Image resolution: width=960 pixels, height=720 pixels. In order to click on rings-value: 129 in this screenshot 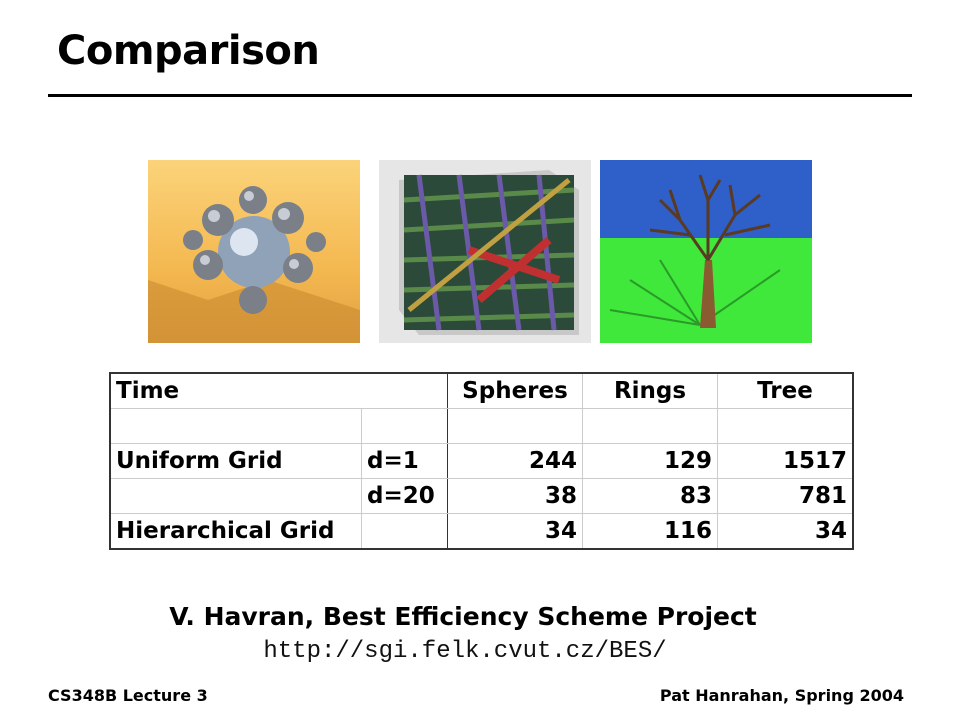, I will do `click(650, 461)`.